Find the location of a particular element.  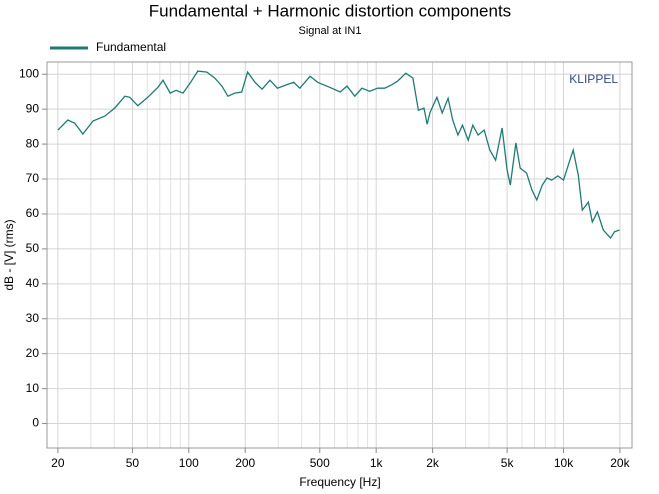

x-tick-label: 50 is located at coordinates (133, 463).